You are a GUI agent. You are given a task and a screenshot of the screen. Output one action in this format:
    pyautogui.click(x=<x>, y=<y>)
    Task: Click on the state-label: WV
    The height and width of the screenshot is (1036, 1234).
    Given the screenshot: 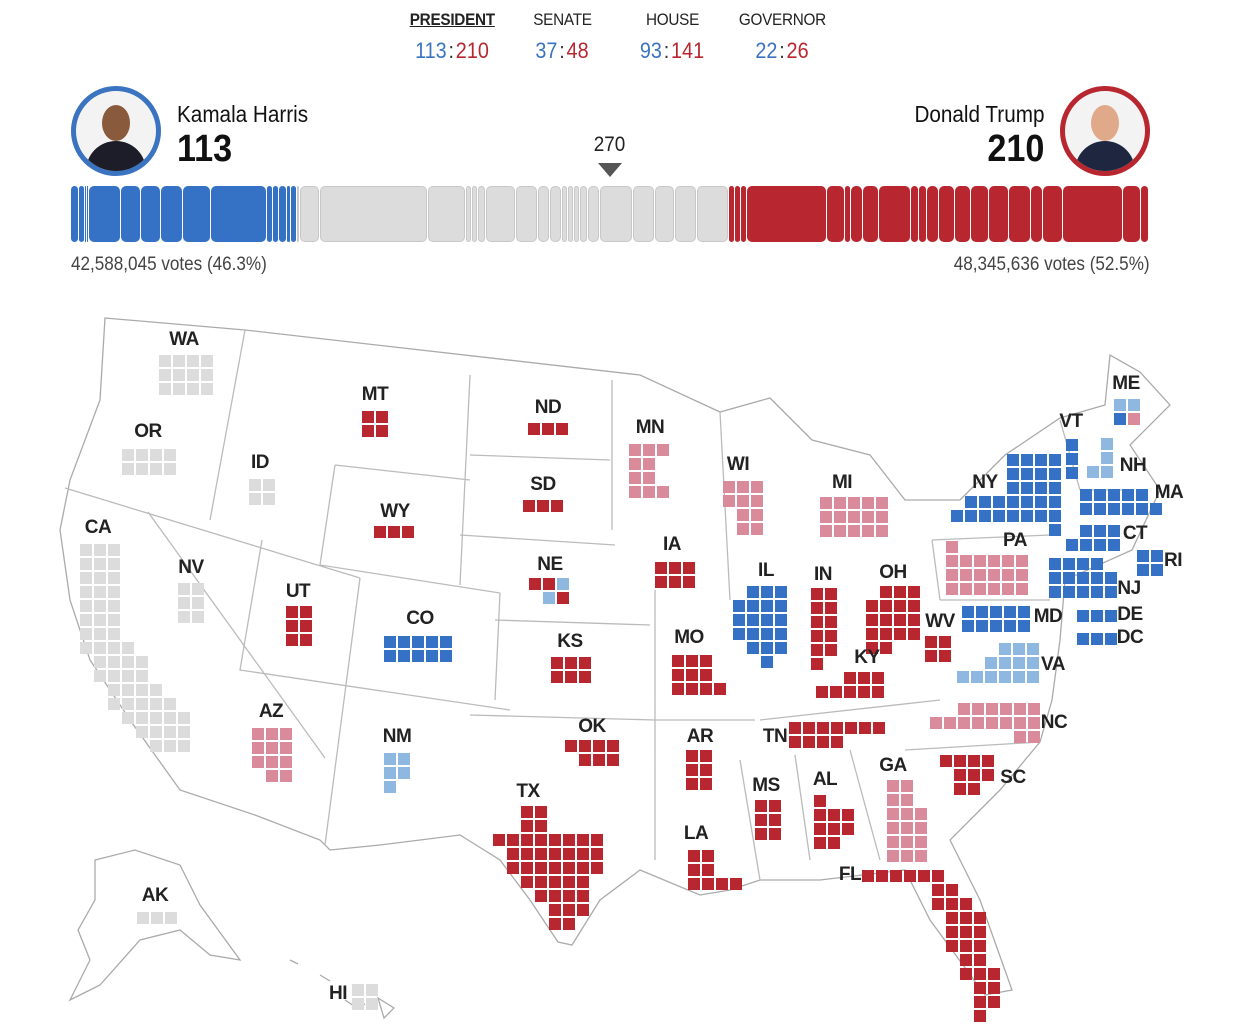 What is the action you would take?
    pyautogui.click(x=940, y=621)
    